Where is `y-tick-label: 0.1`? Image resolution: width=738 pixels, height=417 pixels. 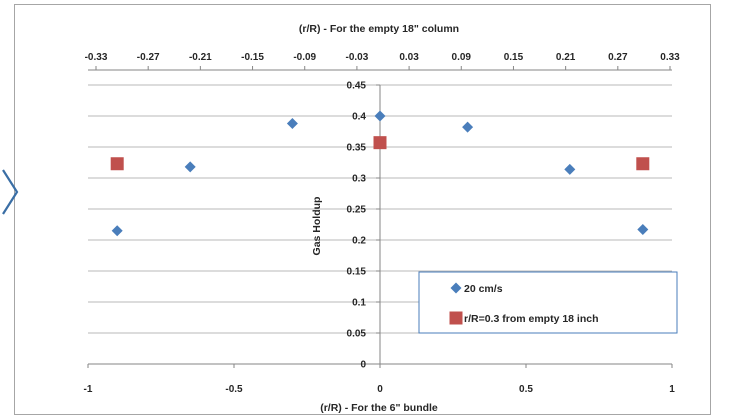
y-tick-label: 0.1 is located at coordinates (359, 303).